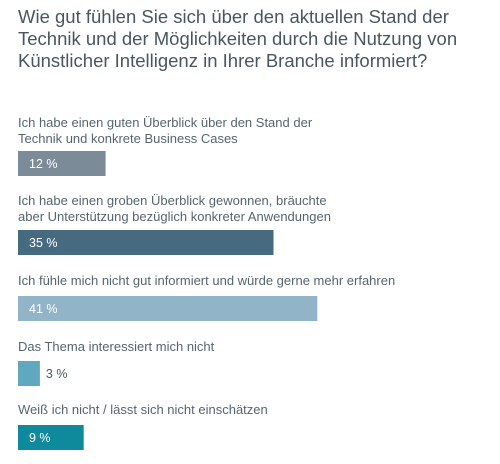  What do you see at coordinates (57, 374) in the screenshot?
I see `value-label: 3 %` at bounding box center [57, 374].